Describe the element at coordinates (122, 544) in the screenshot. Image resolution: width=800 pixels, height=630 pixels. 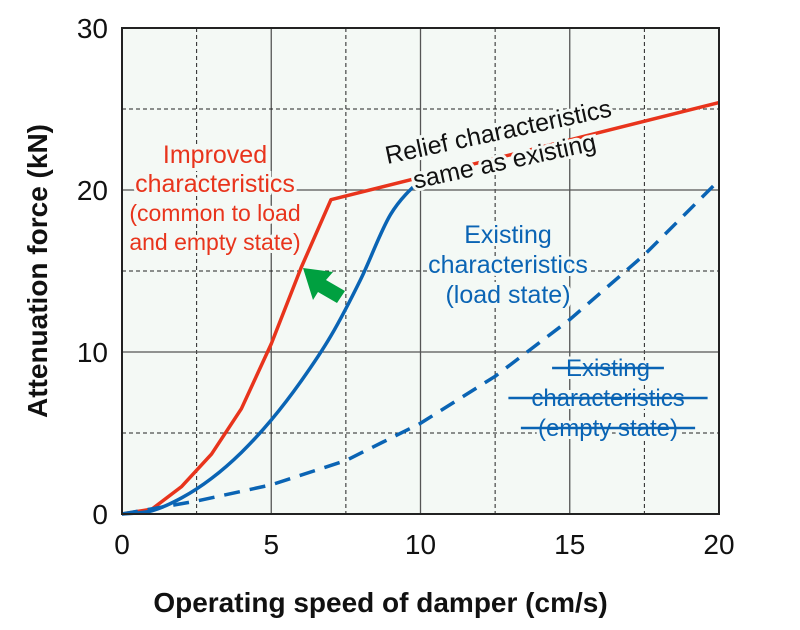
I see `x-tick-label: 0` at that location.